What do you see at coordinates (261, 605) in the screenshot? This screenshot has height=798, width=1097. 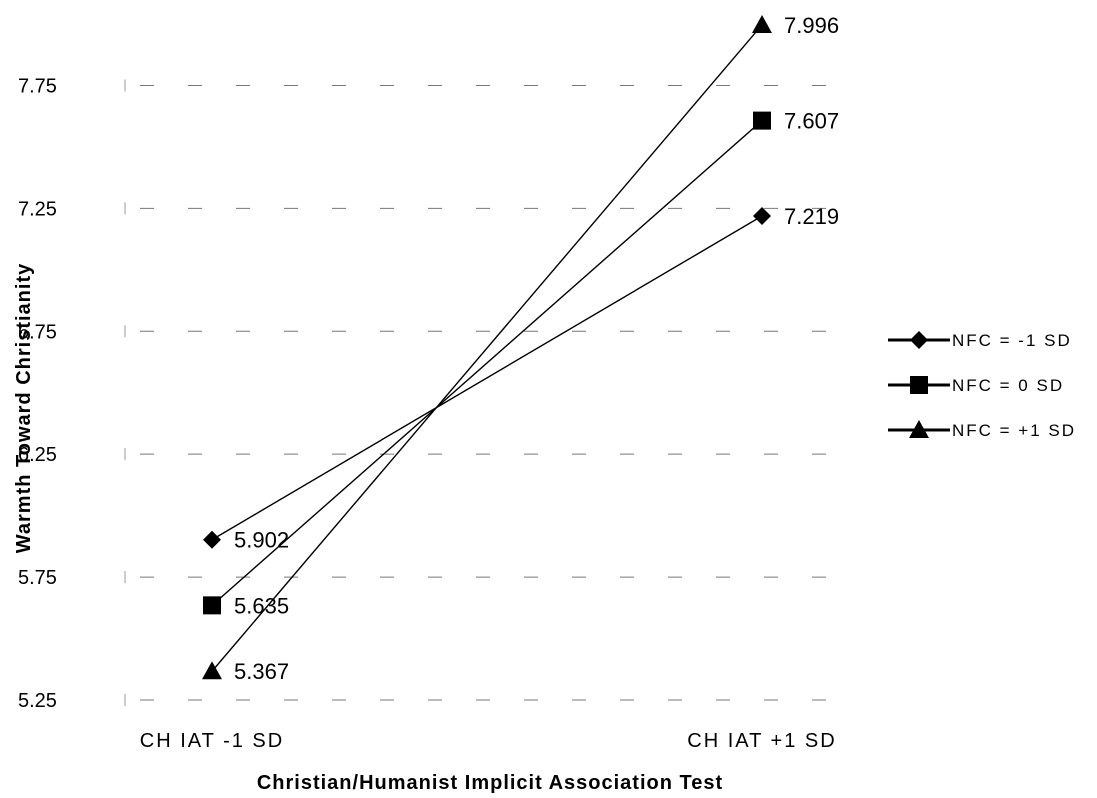 I see `data-label: 5.635` at bounding box center [261, 605].